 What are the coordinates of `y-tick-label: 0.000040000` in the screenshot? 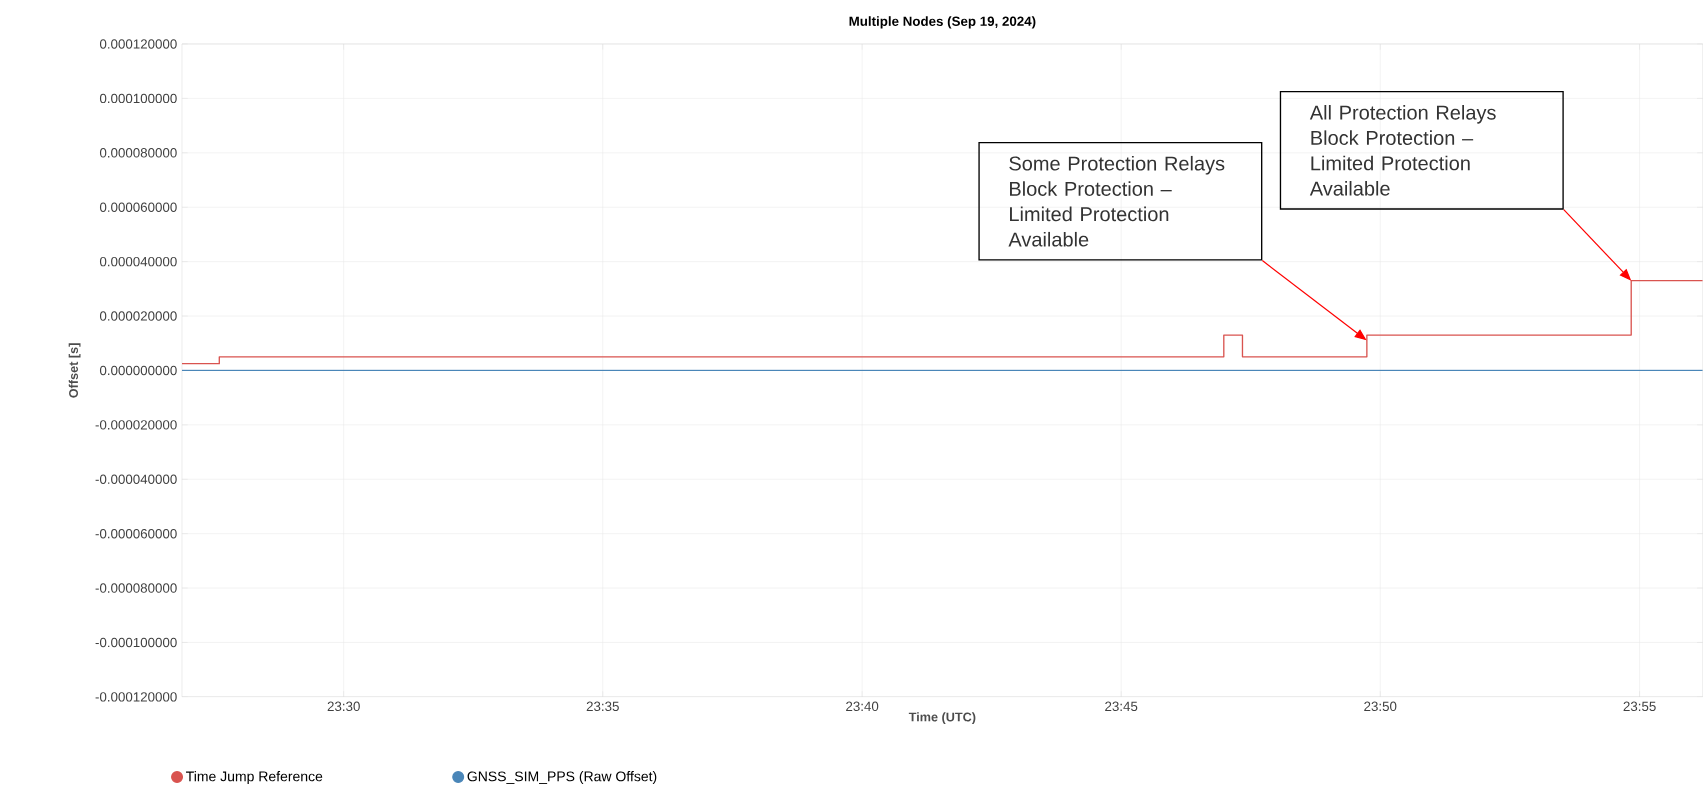 It's located at (138, 261).